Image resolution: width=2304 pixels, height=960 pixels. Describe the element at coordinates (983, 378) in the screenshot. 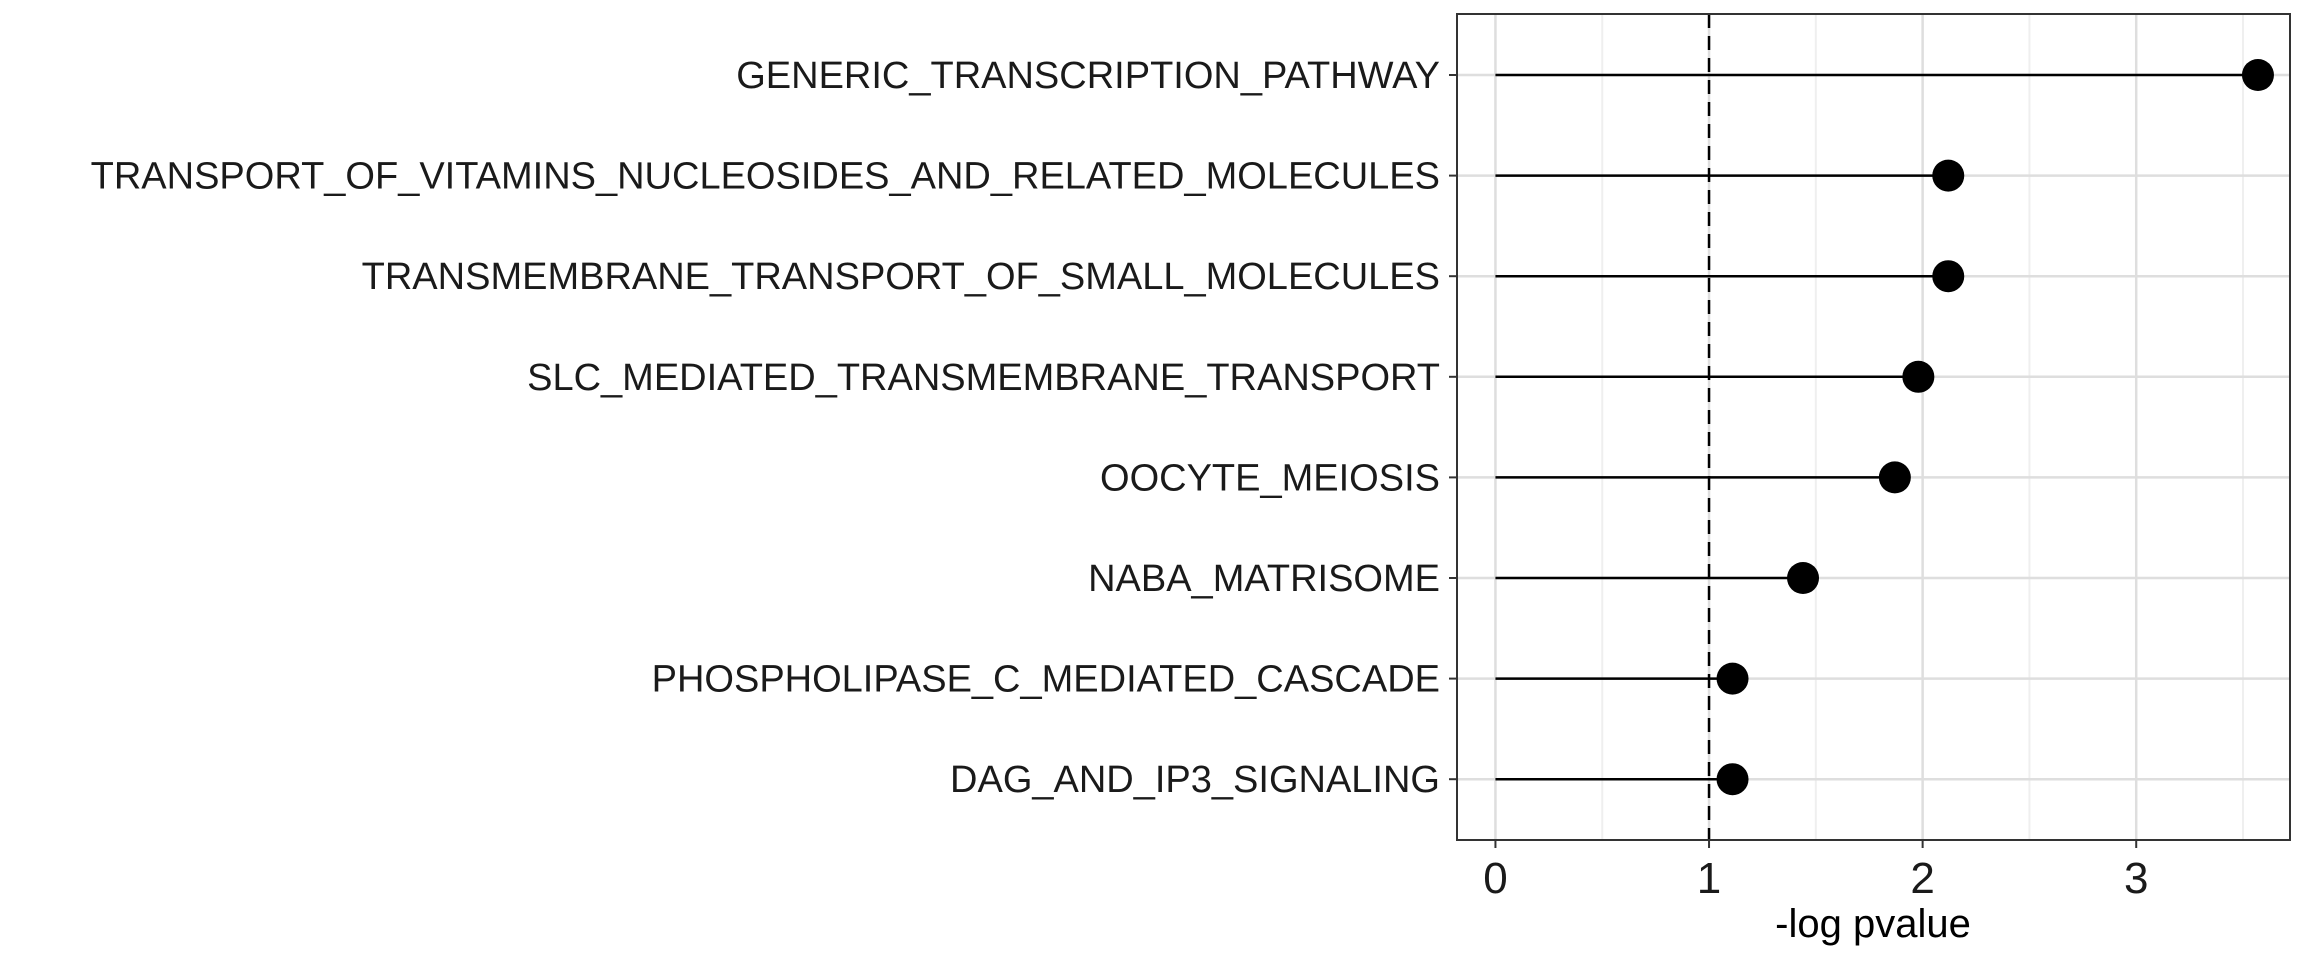

I see `y-tick-label: SLC_MEDIATED_TRANSMEMBRANE_TRANSPORT` at that location.